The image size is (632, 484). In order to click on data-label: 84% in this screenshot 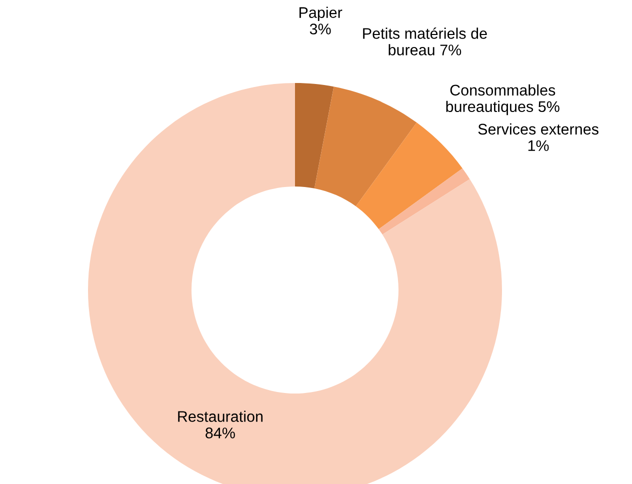, I will do `click(220, 433)`.